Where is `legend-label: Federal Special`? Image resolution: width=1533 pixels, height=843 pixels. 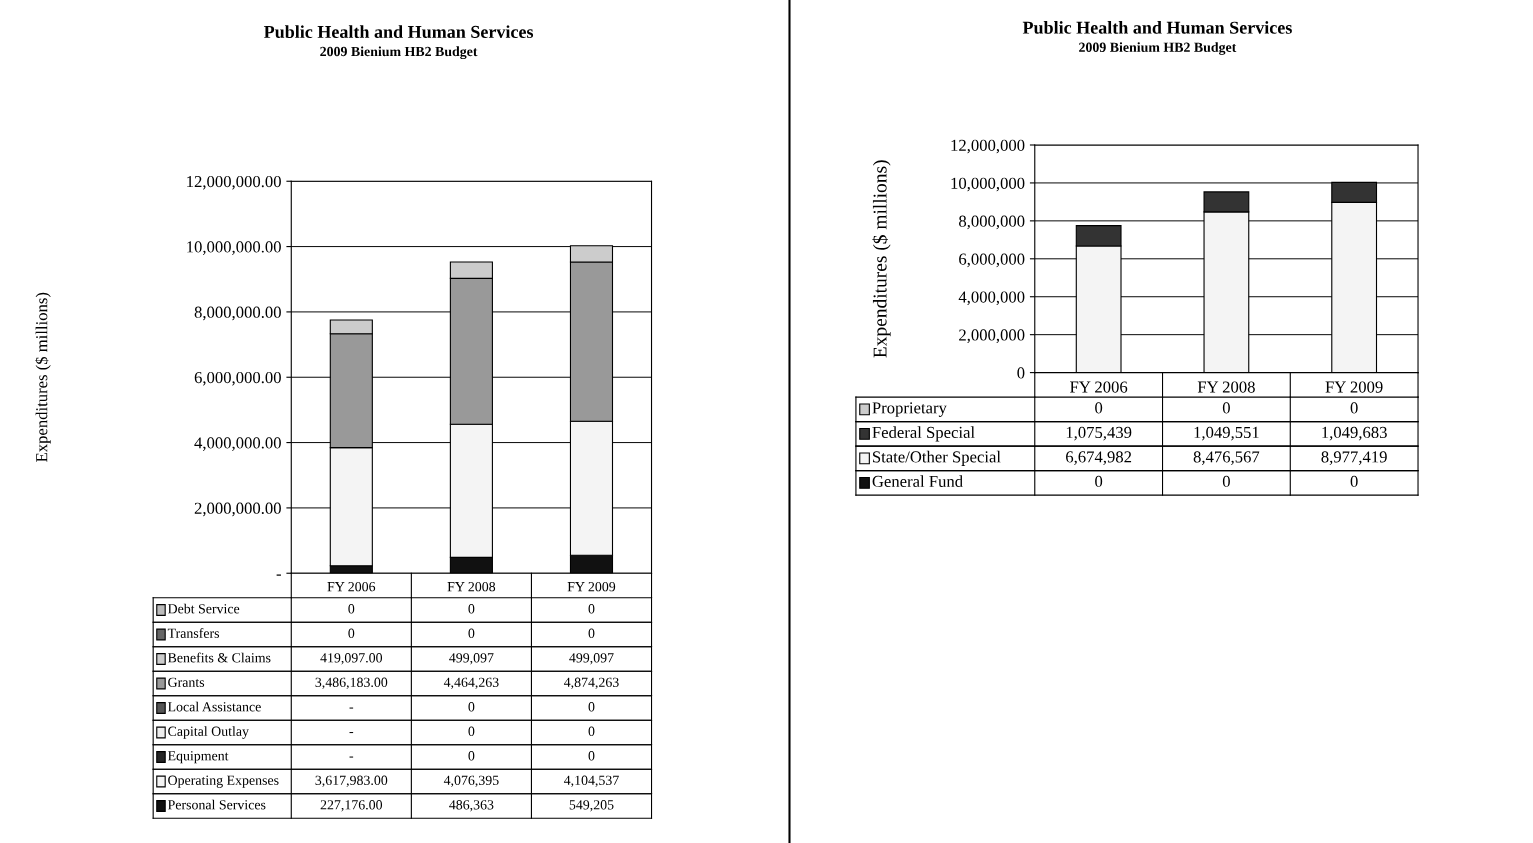
legend-label: Federal Special is located at coordinates (923, 434).